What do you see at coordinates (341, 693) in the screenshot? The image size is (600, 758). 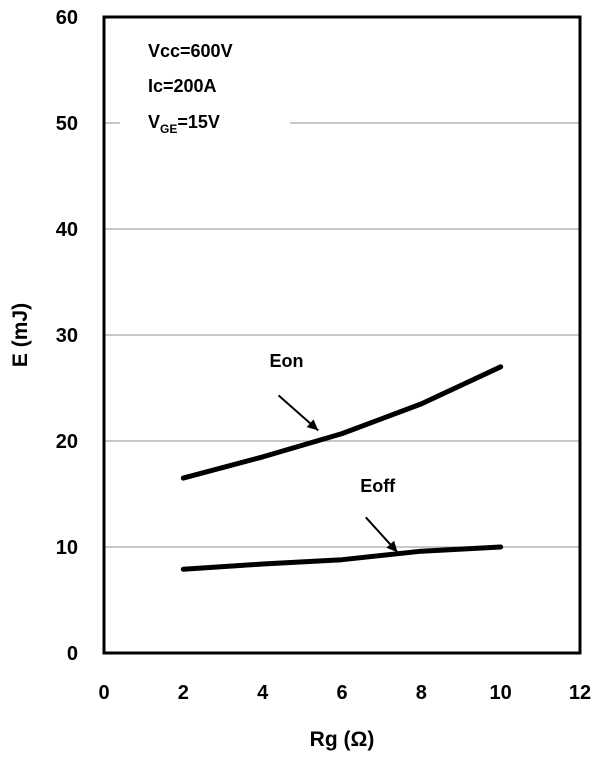 I see `x-tick-label-6: 6` at bounding box center [341, 693].